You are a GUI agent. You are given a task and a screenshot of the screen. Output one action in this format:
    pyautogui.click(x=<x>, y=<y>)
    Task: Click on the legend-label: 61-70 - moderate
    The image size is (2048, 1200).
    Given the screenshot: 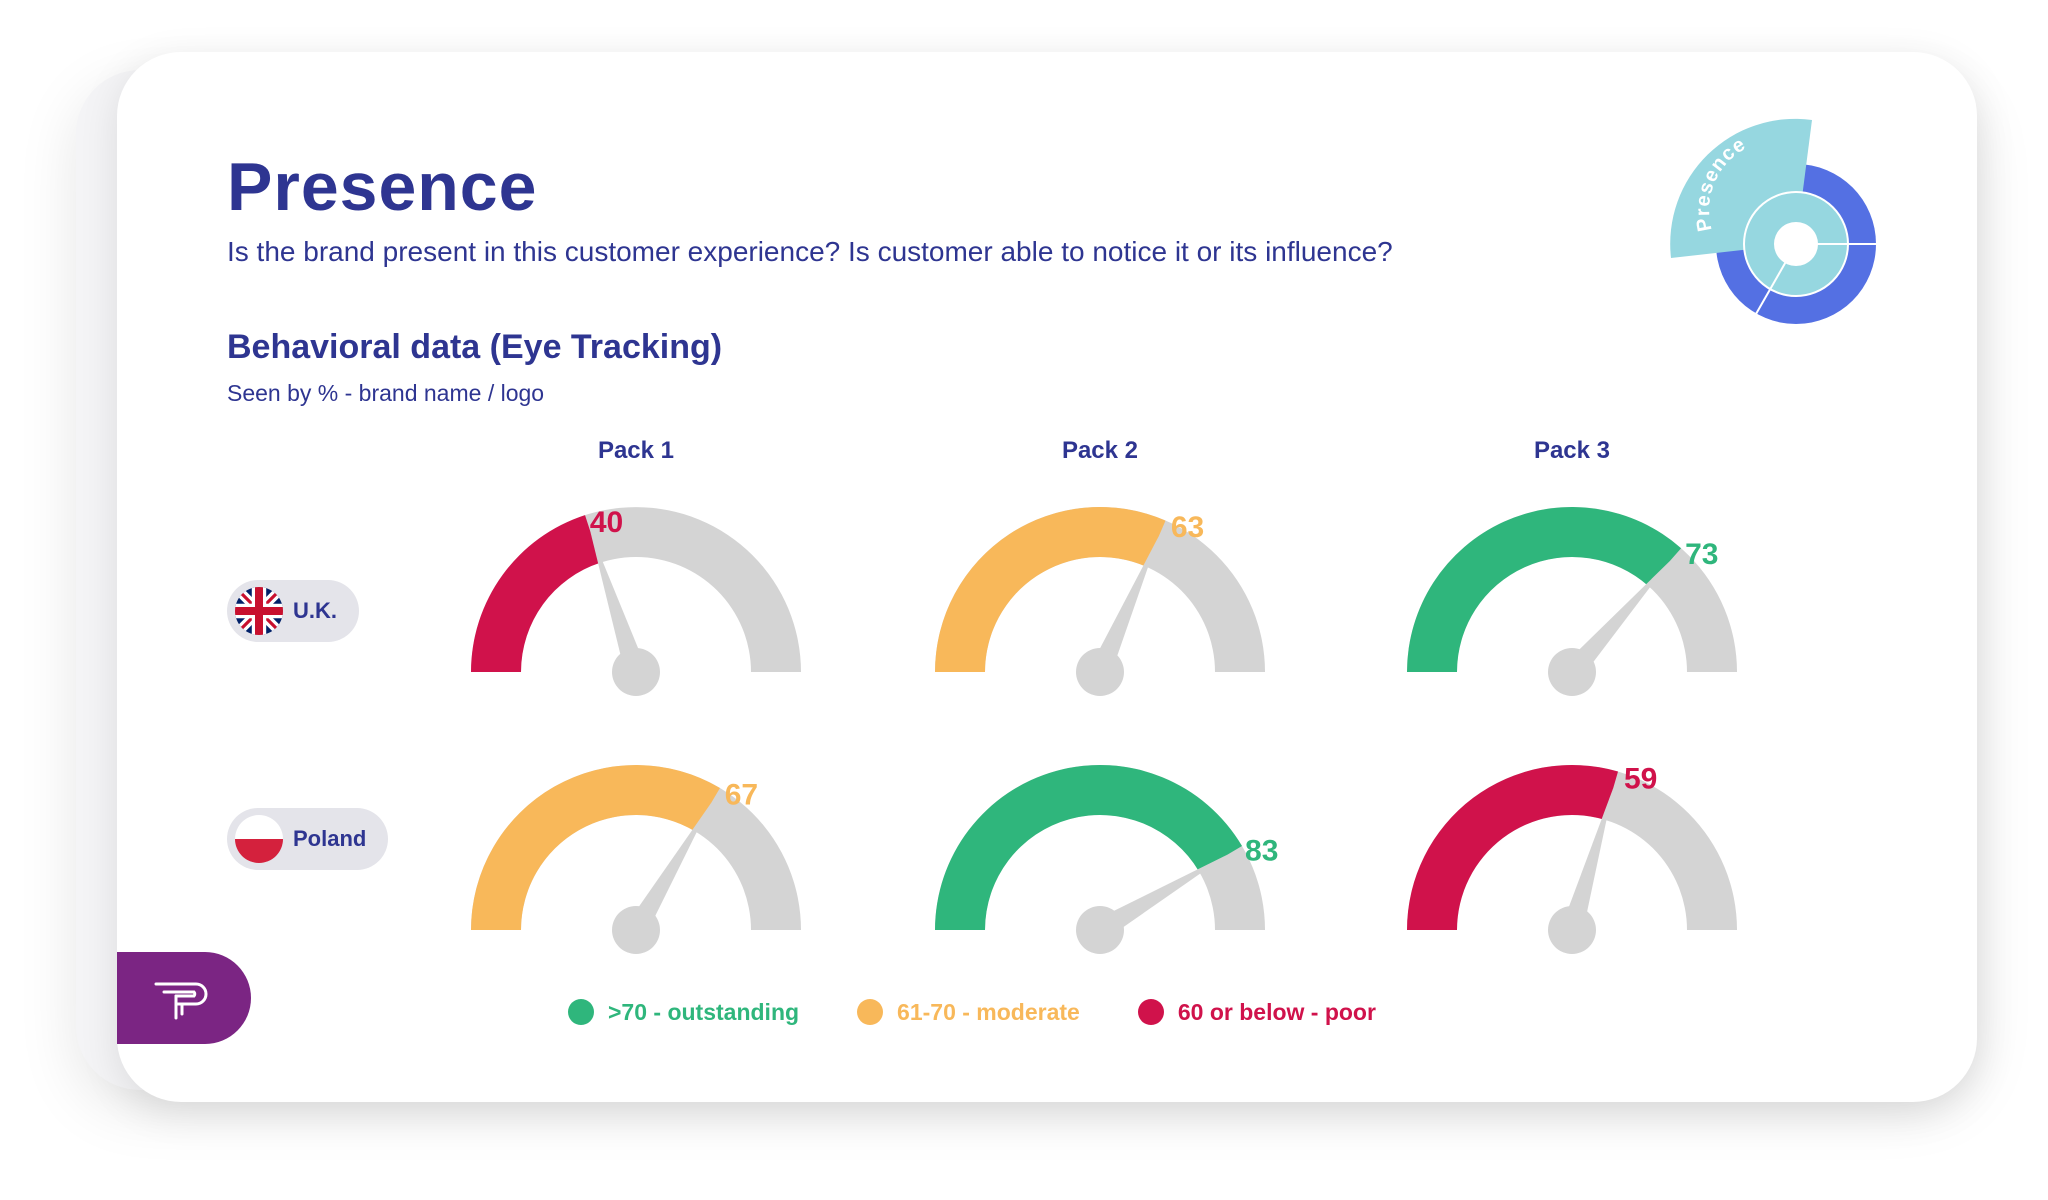 What is the action you would take?
    pyautogui.click(x=988, y=1011)
    